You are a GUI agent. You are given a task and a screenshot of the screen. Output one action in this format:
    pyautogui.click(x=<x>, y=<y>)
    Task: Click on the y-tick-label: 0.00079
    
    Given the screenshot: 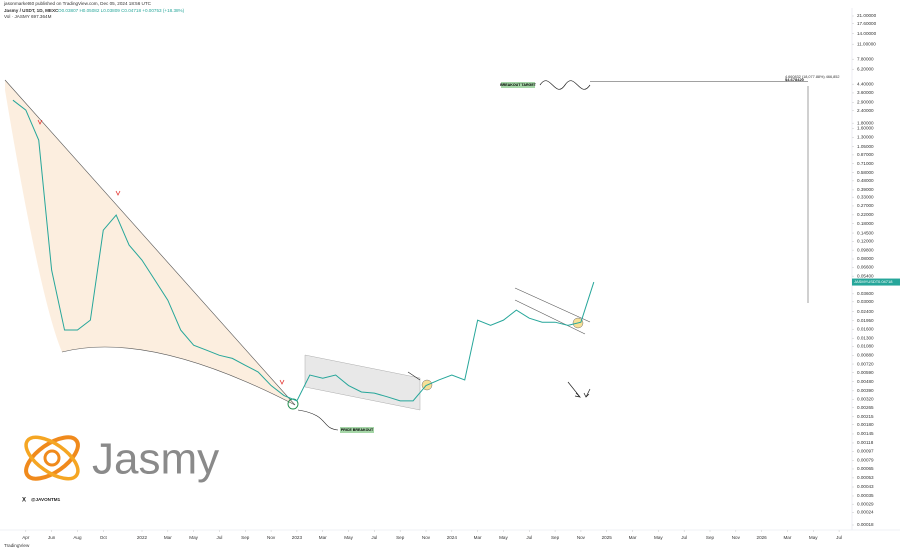 What is the action you would take?
    pyautogui.click(x=865, y=460)
    